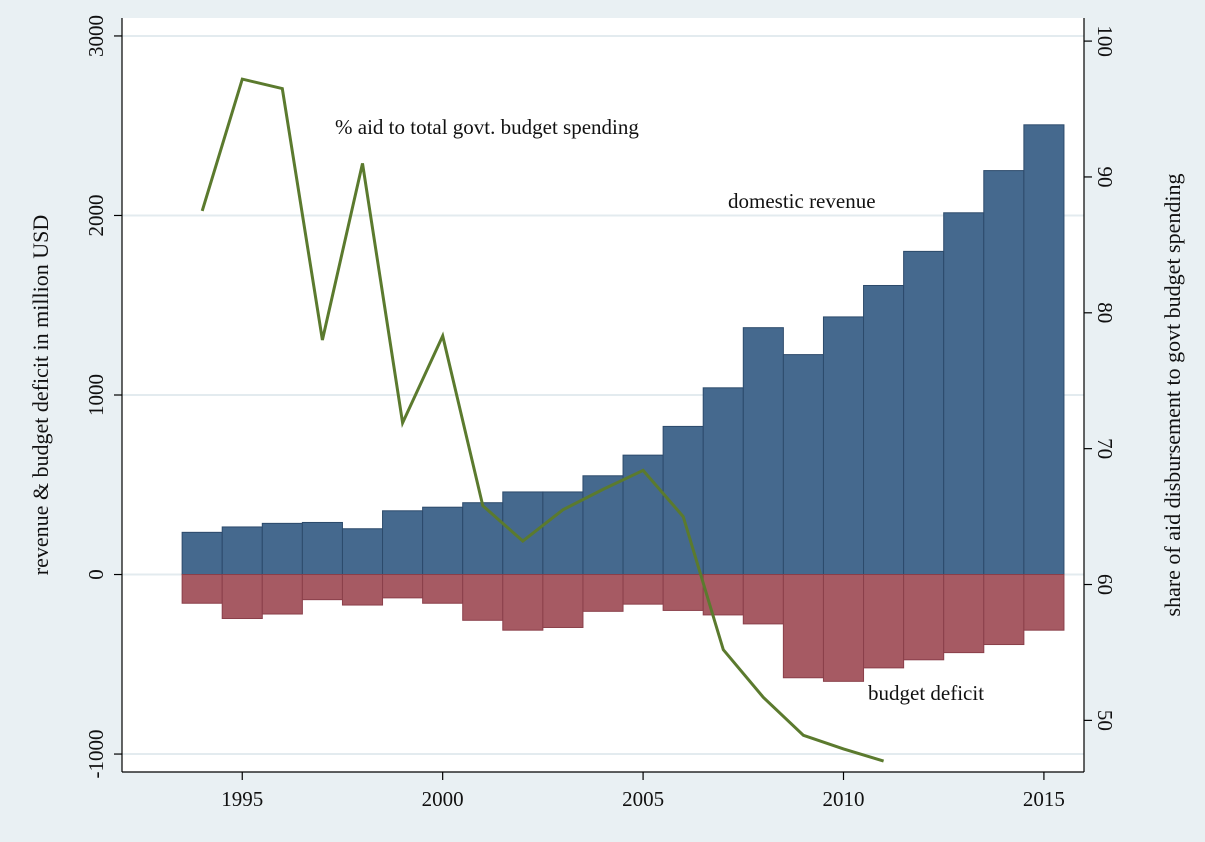  I want to click on x-tick-label: 2010, so click(844, 799).